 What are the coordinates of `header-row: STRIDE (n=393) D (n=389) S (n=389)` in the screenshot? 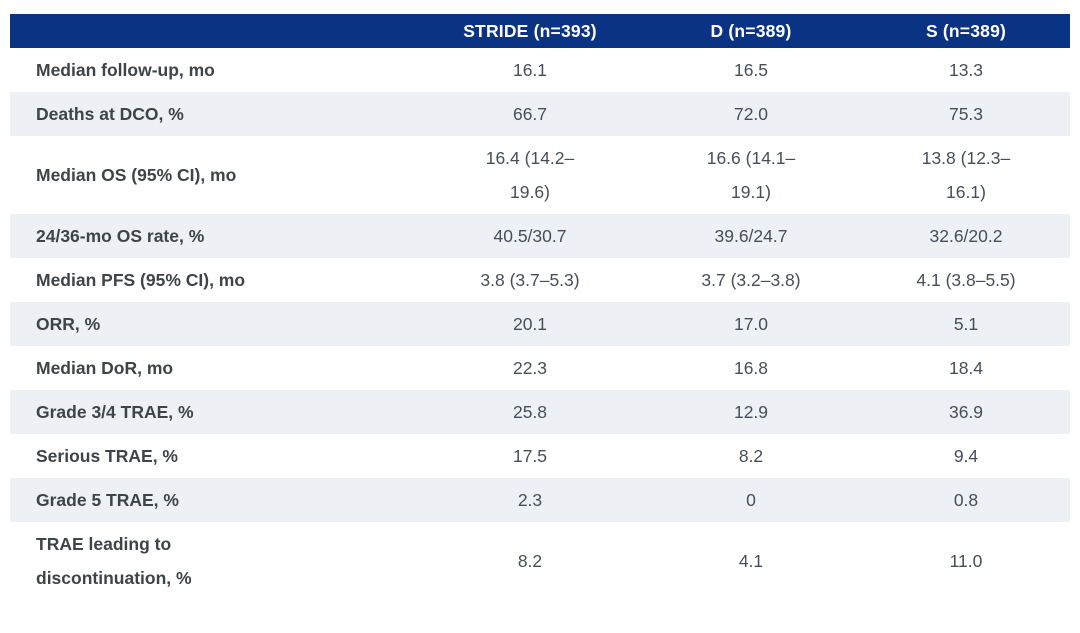 It's located at (540, 31).